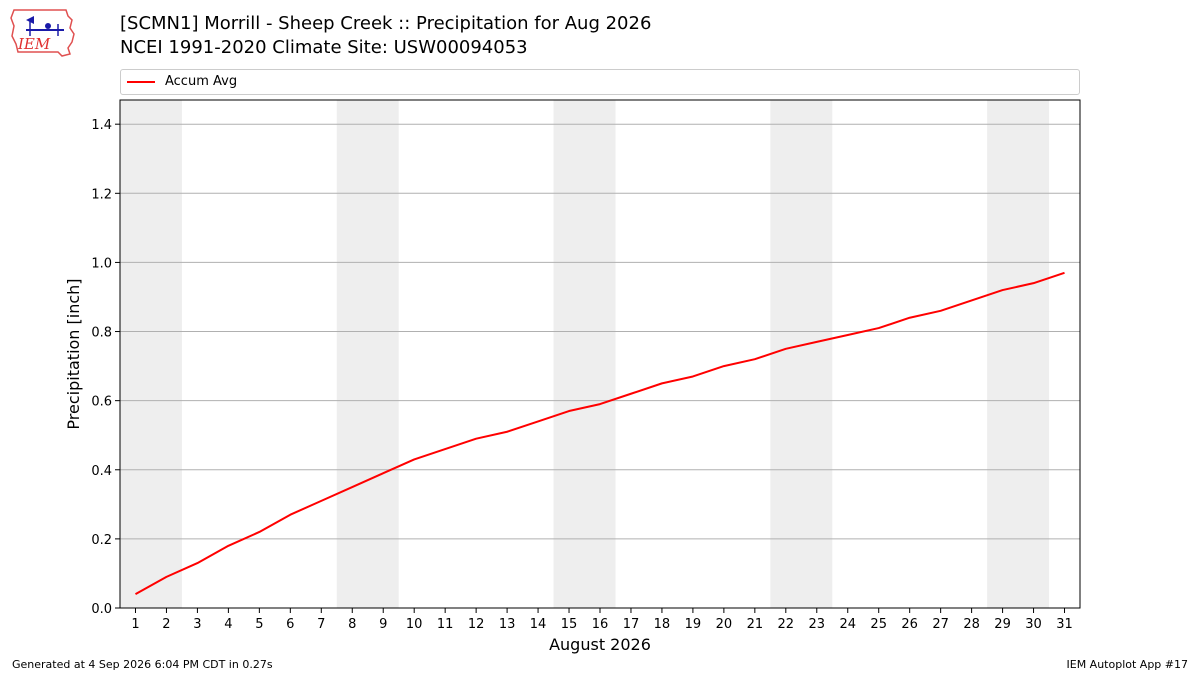 The width and height of the screenshot is (1200, 675). What do you see at coordinates (538, 624) in the screenshot?
I see `x-tick-label: 14` at bounding box center [538, 624].